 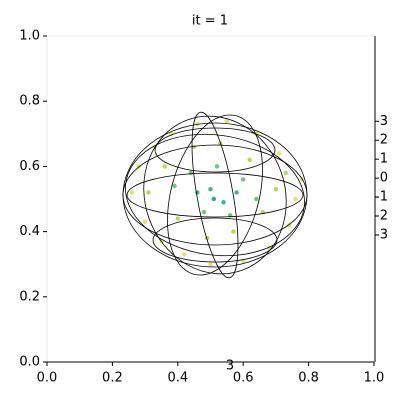 What do you see at coordinates (384, 159) in the screenshot?
I see `z-tick-label: 1` at bounding box center [384, 159].